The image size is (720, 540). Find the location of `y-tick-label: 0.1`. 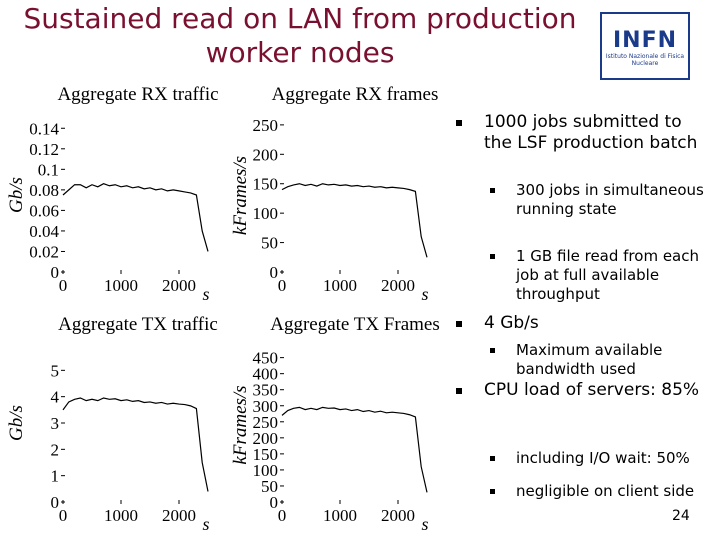

y-tick-label: 0.1 is located at coordinates (48, 169).